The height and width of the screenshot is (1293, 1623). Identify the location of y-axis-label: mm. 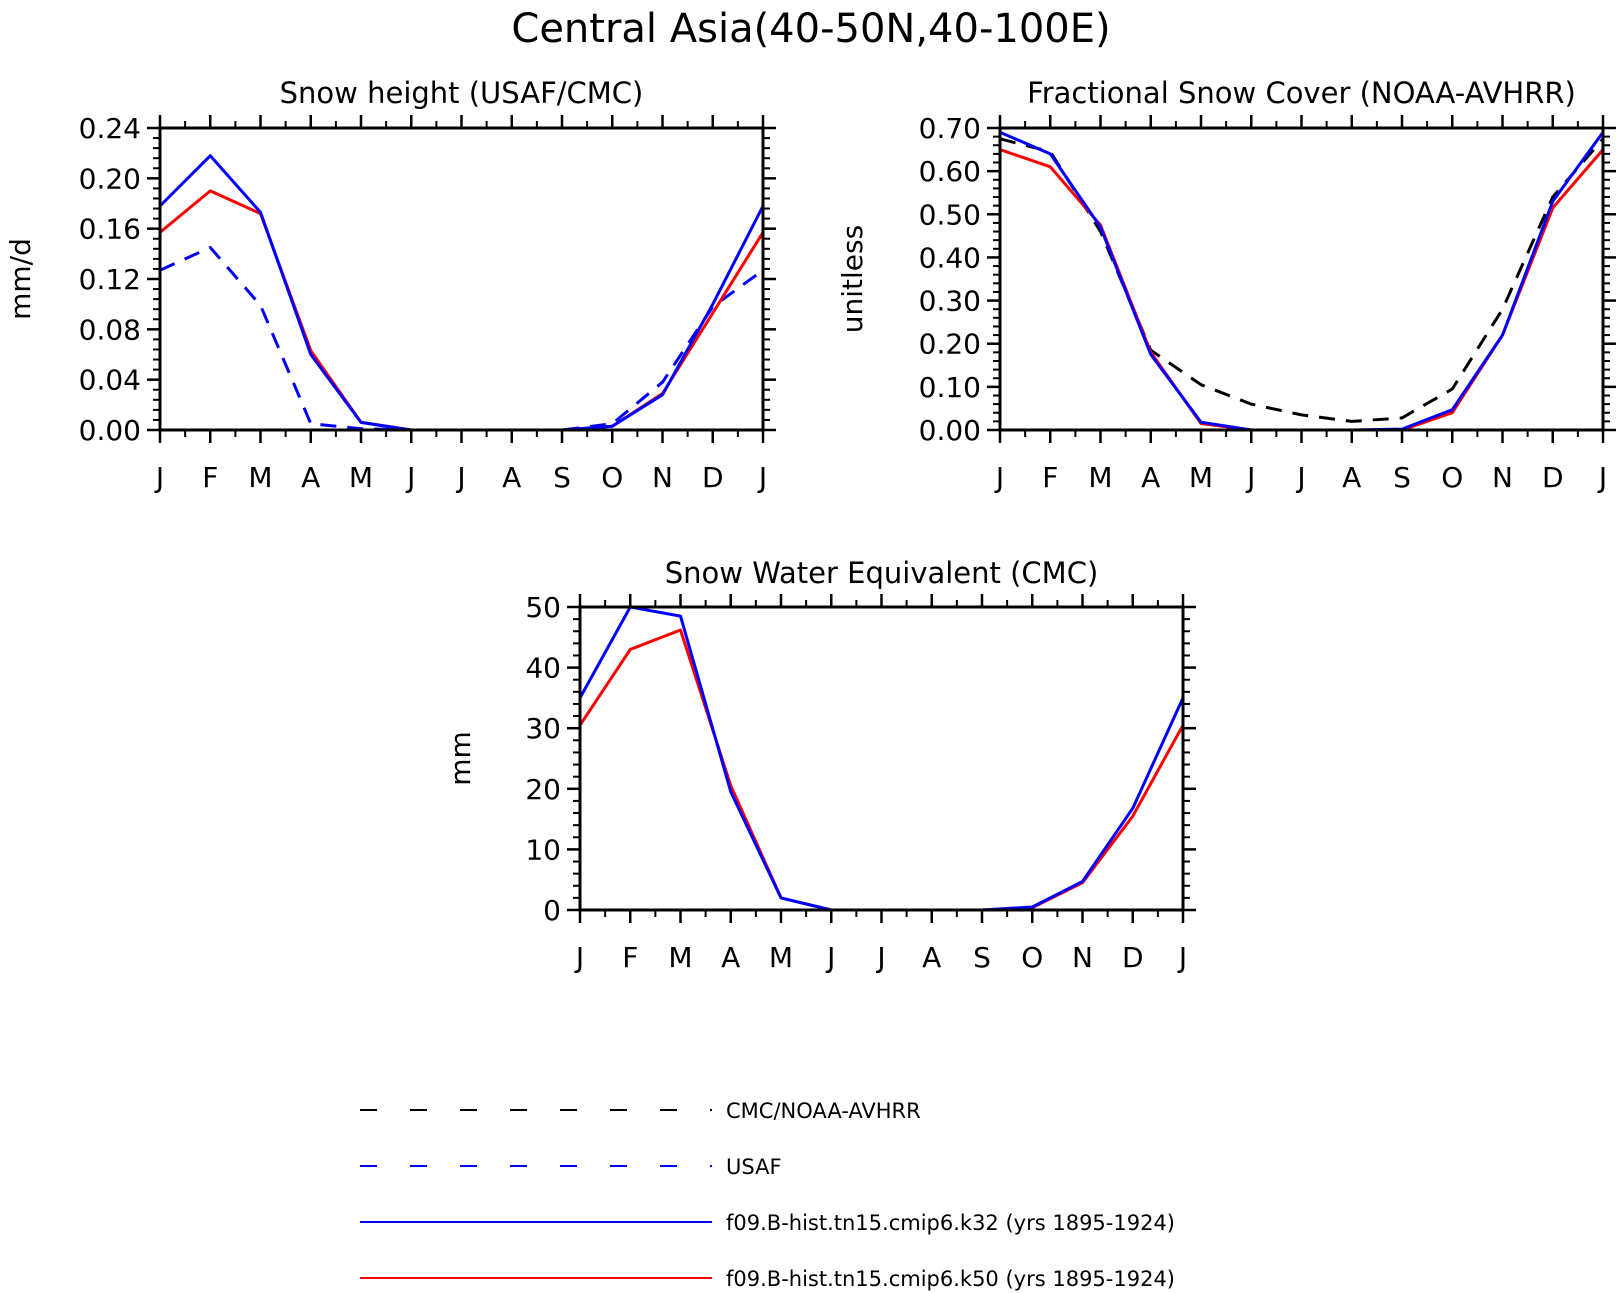
(460, 758).